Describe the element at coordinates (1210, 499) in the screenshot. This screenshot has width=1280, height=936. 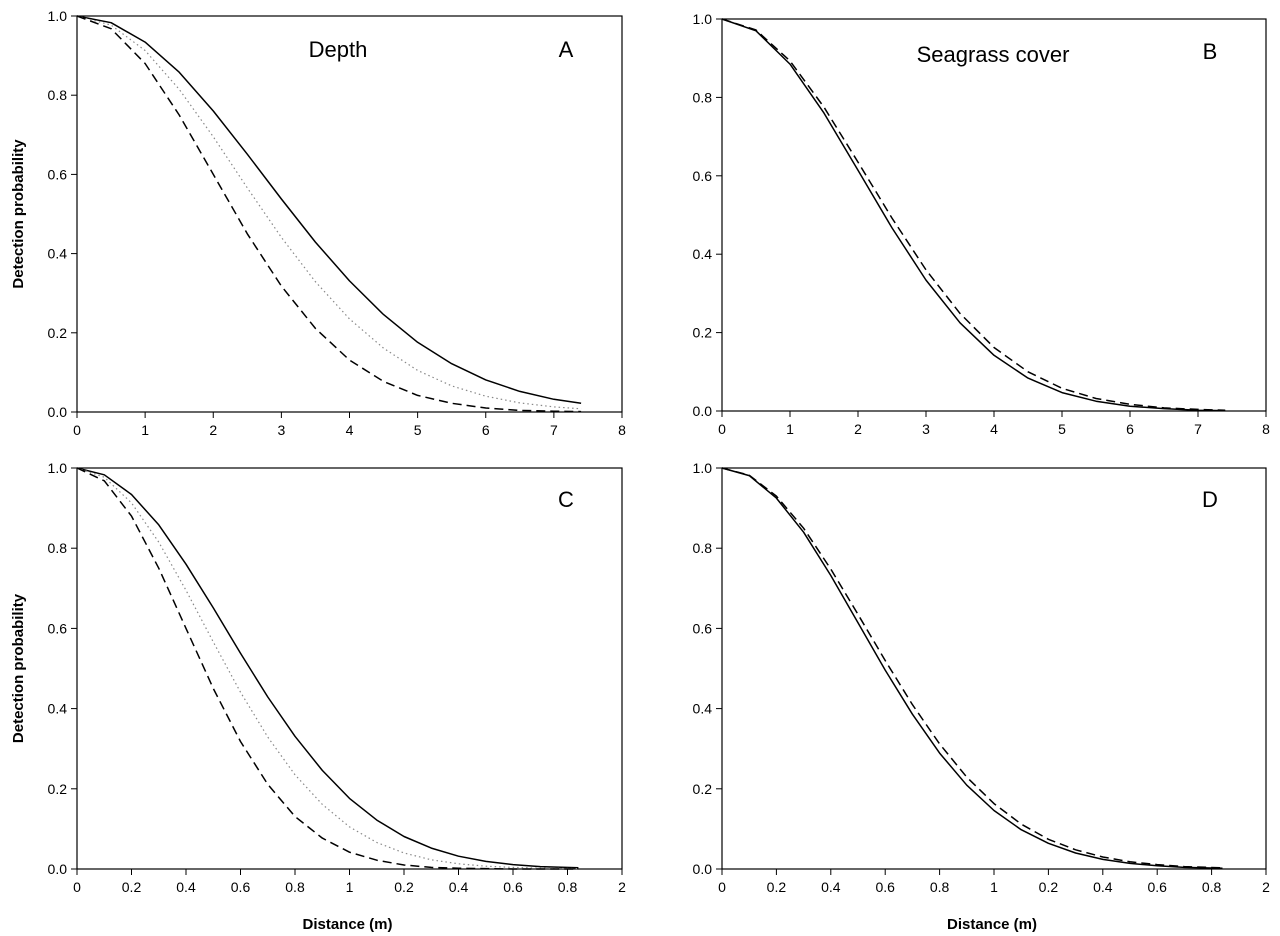
I see `panel-letter: D` at that location.